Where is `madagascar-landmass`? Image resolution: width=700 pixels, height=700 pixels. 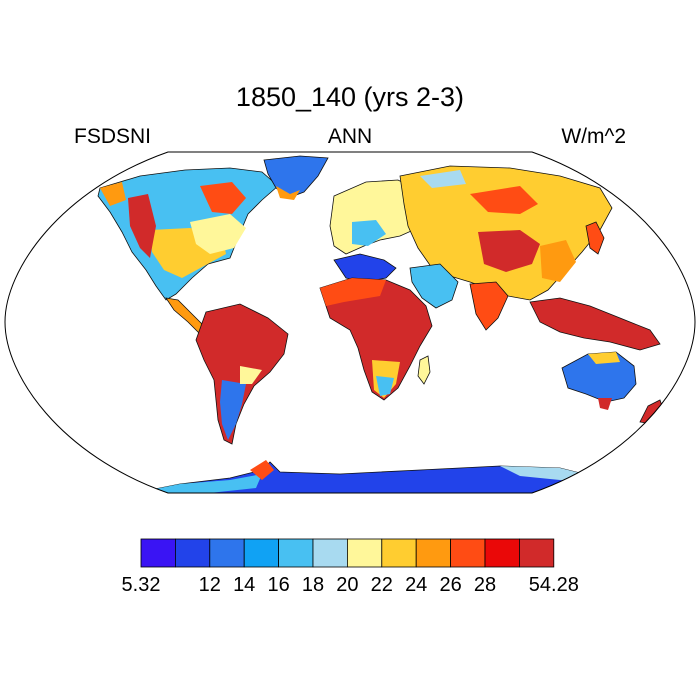
madagascar-landmass is located at coordinates (424, 370).